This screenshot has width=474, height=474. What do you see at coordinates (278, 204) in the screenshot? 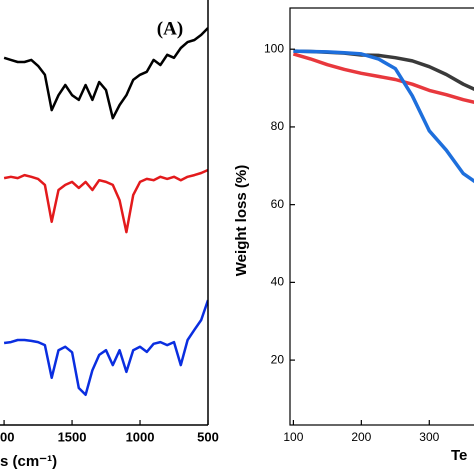
I see `y-tick-label: 60` at bounding box center [278, 204].